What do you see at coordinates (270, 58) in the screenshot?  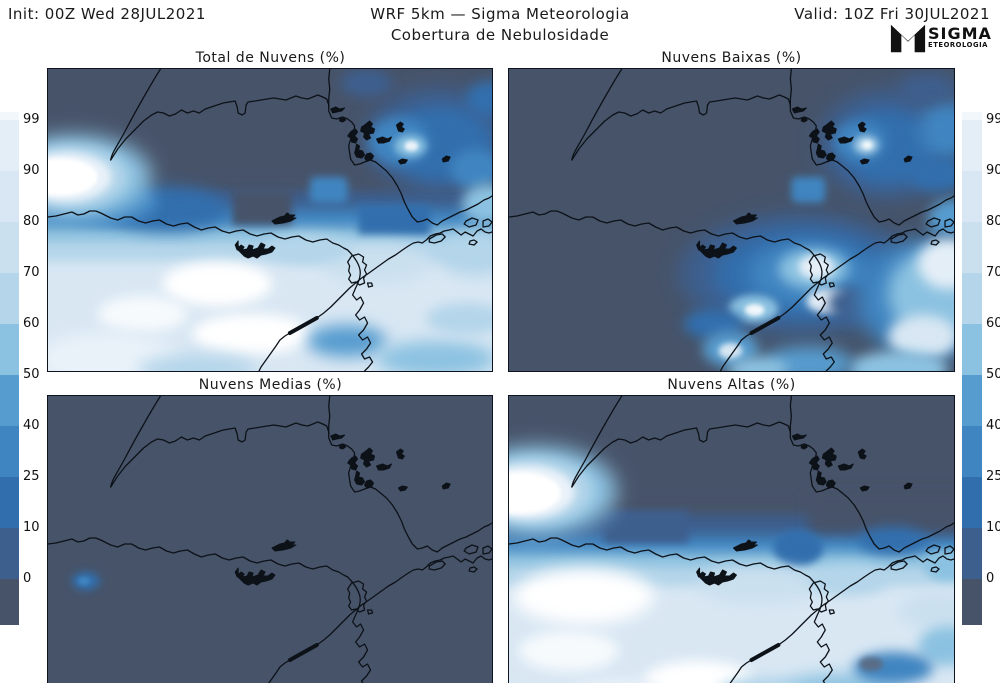 I see `panel-title-total-nuvens: Total de Nuvens (%)` at bounding box center [270, 58].